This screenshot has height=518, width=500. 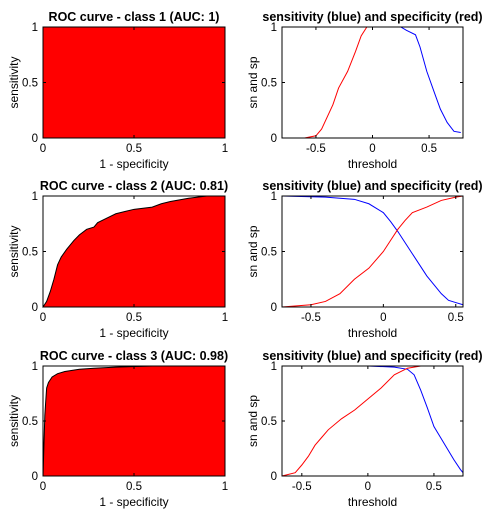 What do you see at coordinates (134, 356) in the screenshot?
I see `chart-title: ROC curve - class 3 (AUC: 0.98)` at bounding box center [134, 356].